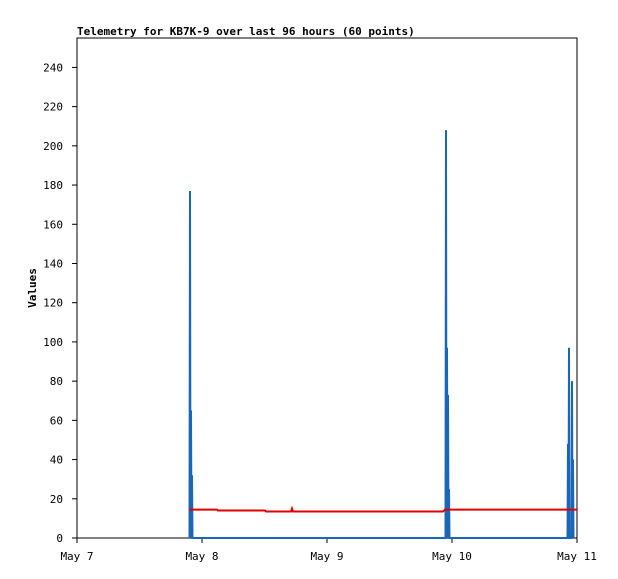 The image size is (618, 579). I want to click on y-tick-label: 60, so click(56, 420).